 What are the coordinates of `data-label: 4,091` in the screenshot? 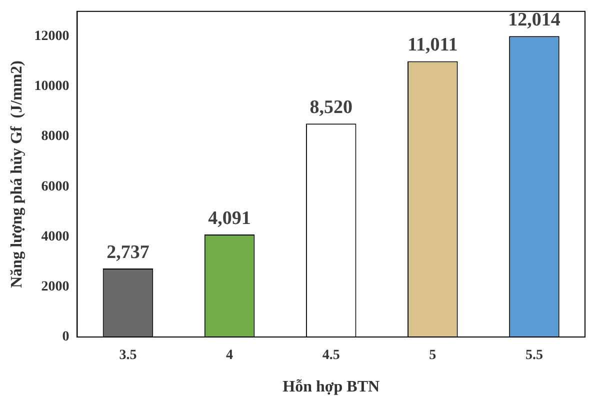 It's located at (229, 218).